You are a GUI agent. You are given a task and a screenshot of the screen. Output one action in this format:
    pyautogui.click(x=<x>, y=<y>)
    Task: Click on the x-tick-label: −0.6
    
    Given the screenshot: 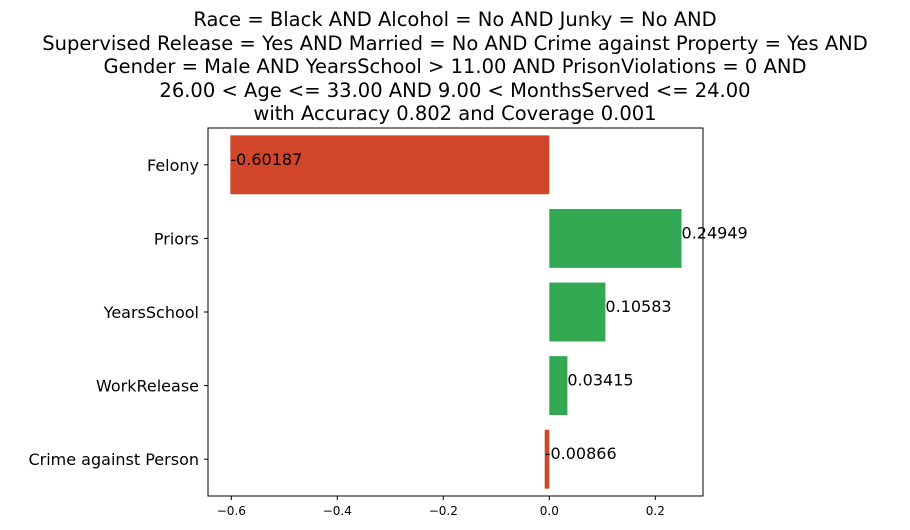 What is the action you would take?
    pyautogui.click(x=231, y=511)
    